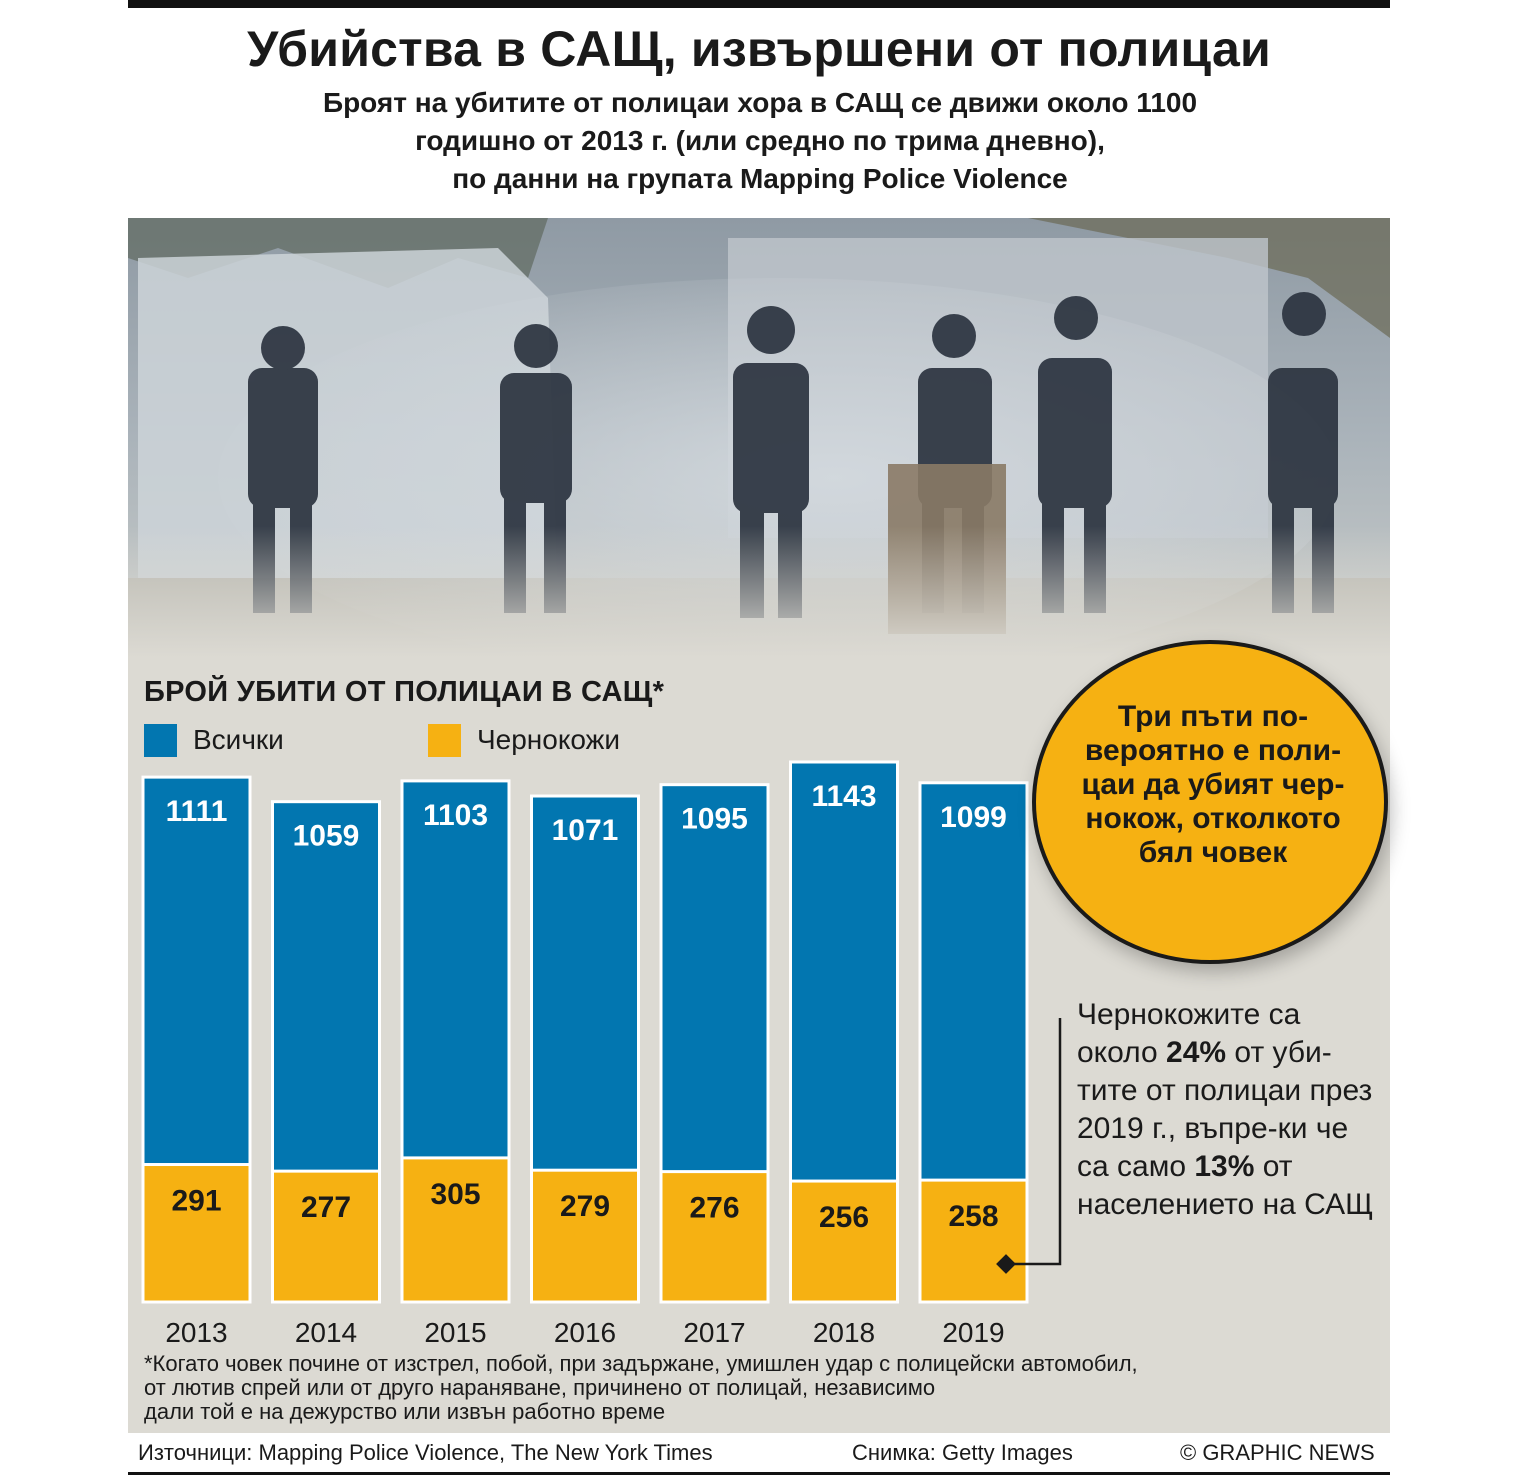 The image size is (1536, 1477). I want to click on note-pct-24: 24%, so click(1196, 1052).